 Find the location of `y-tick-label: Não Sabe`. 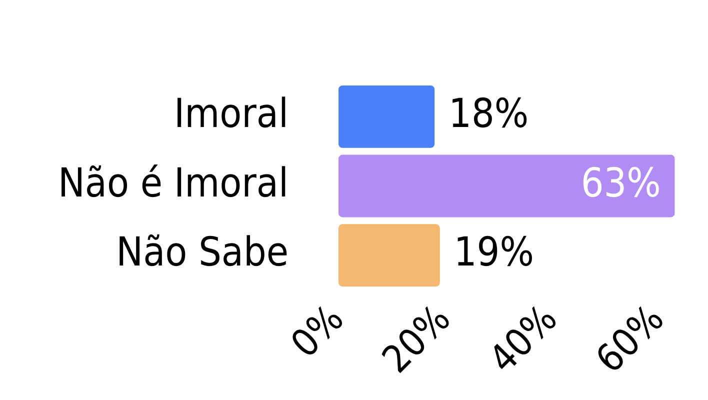

y-tick-label: Não Sabe is located at coordinates (202, 253).